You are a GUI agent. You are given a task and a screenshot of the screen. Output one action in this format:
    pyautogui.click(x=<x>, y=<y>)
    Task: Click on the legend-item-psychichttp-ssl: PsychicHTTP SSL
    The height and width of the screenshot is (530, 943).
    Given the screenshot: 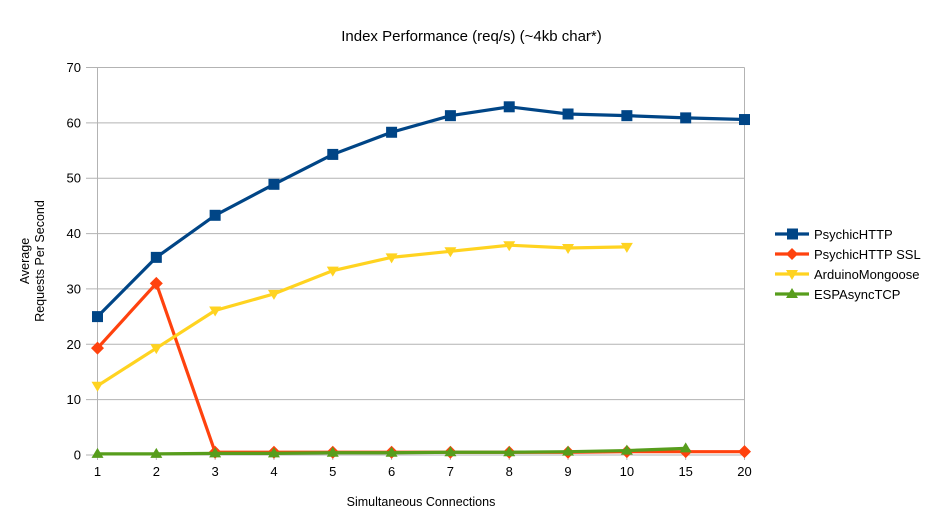 What is the action you would take?
    pyautogui.click(x=848, y=254)
    